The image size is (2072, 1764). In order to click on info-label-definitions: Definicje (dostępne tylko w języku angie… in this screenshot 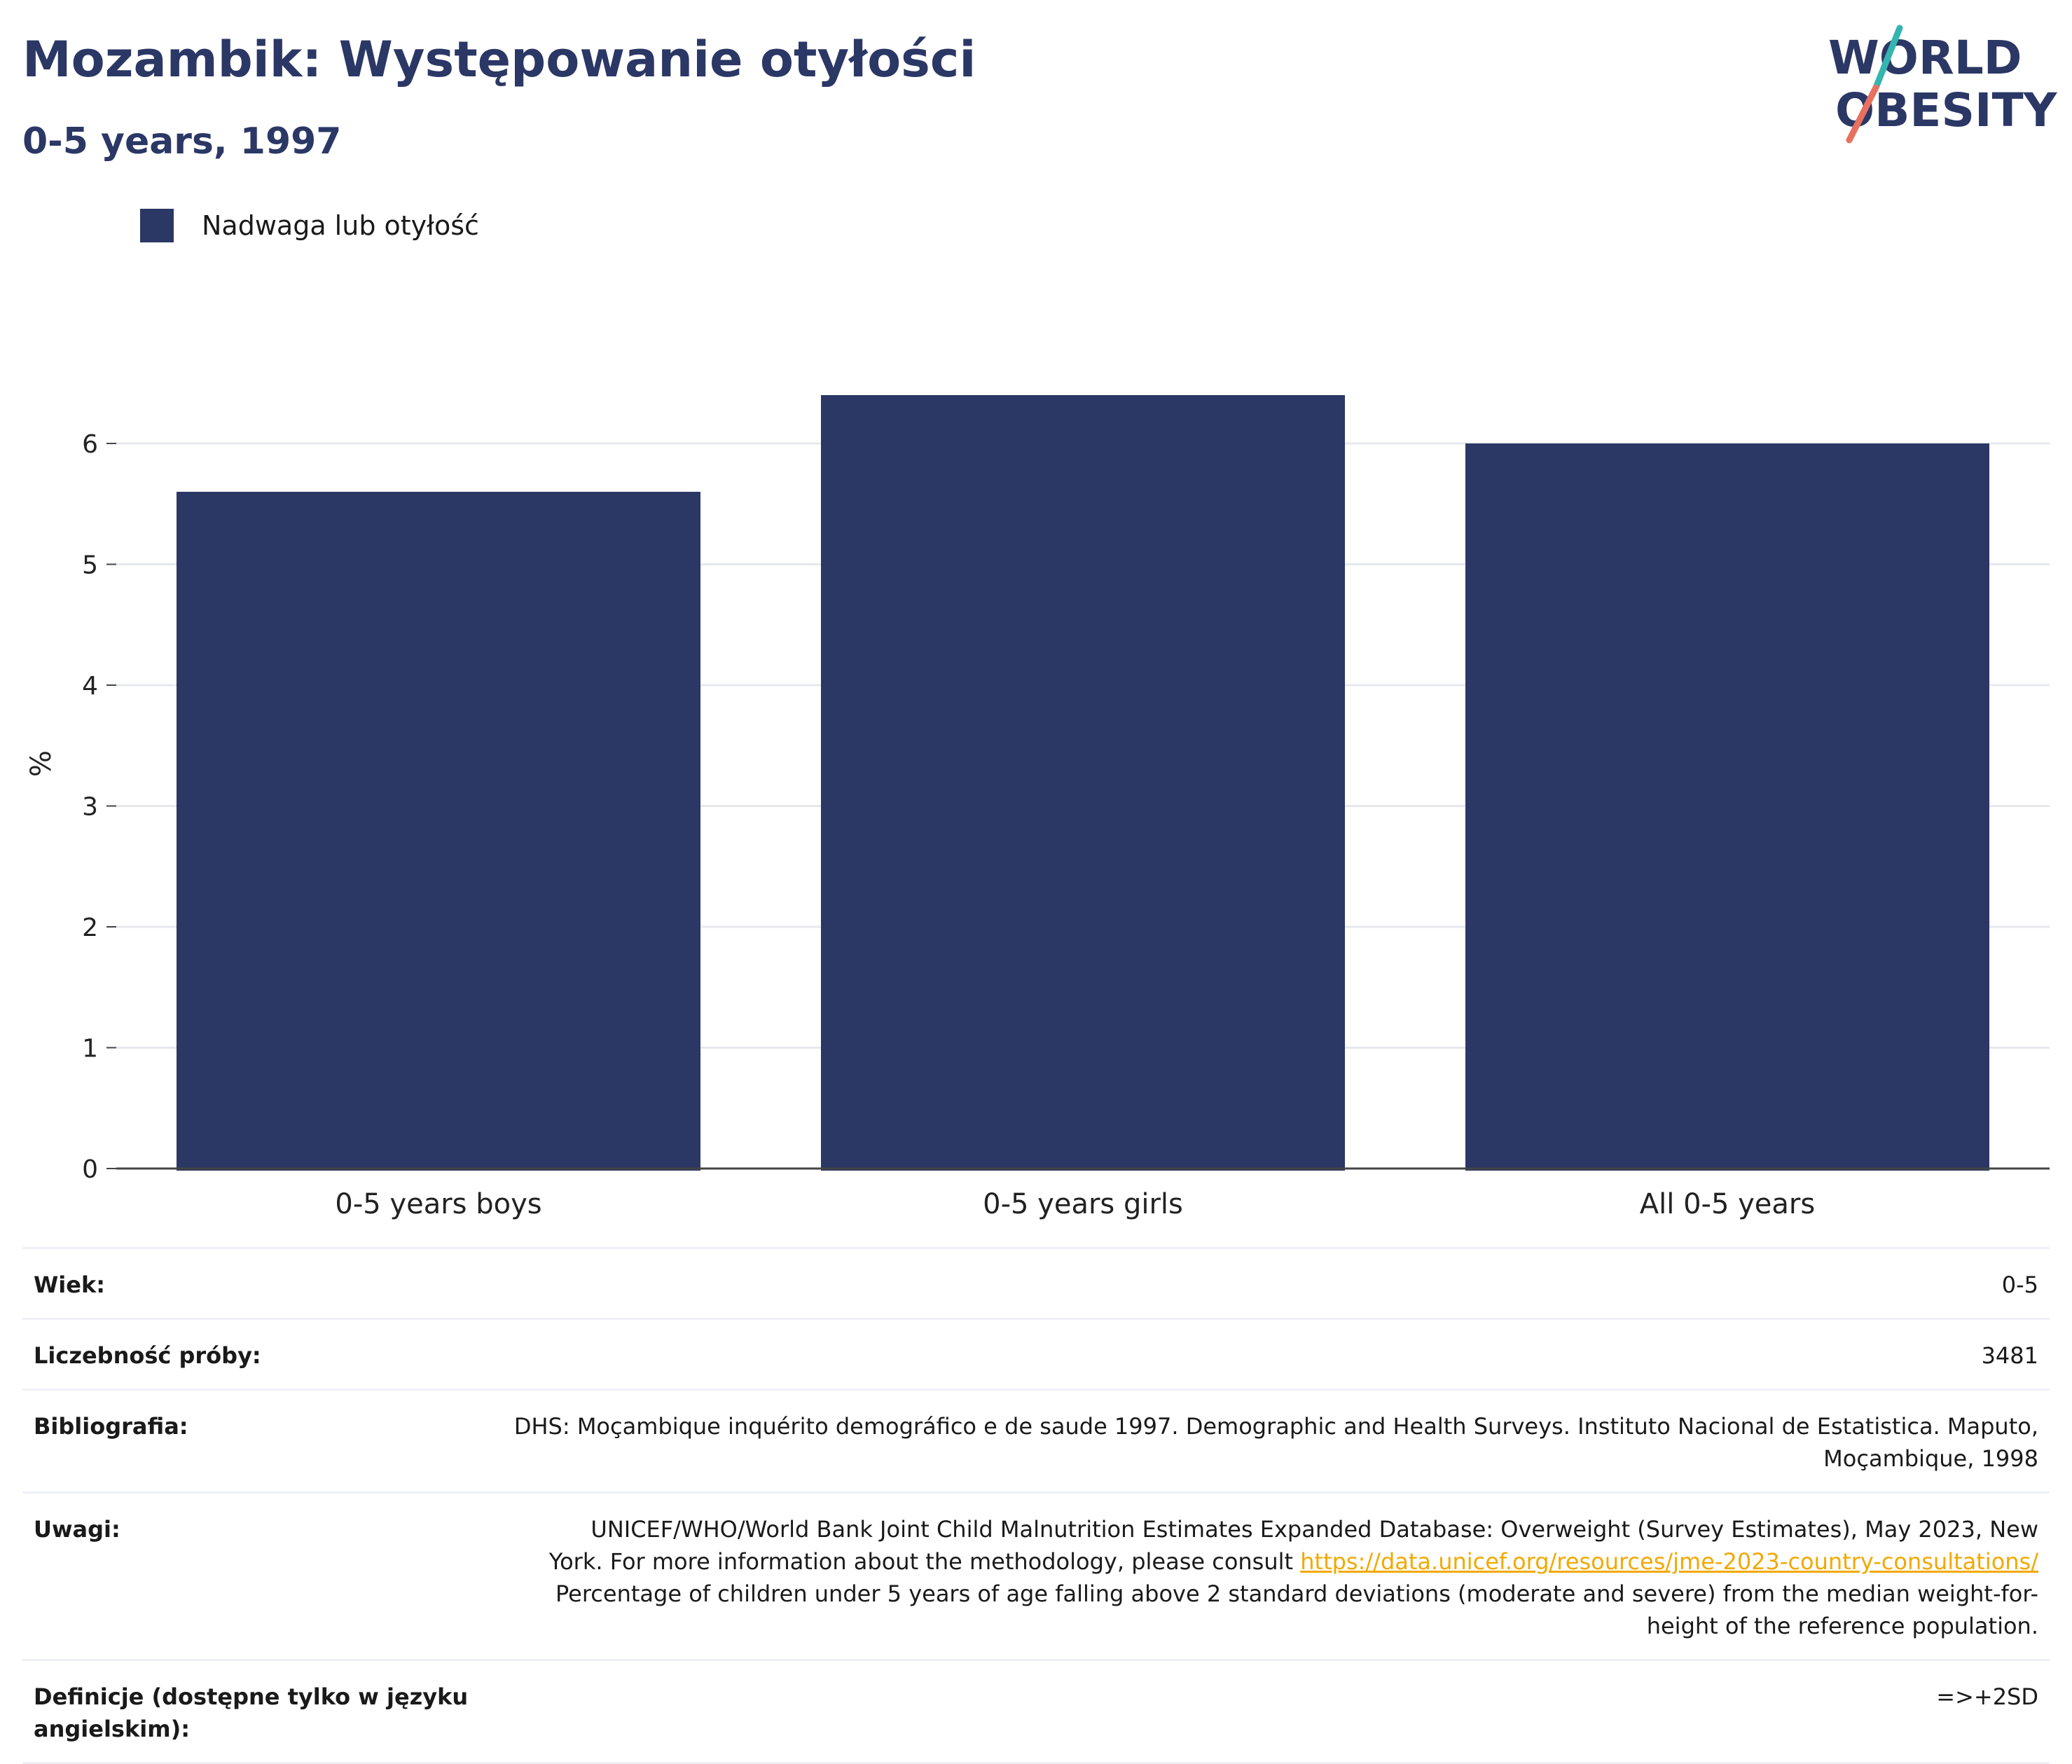, I will do `click(252, 1712)`.